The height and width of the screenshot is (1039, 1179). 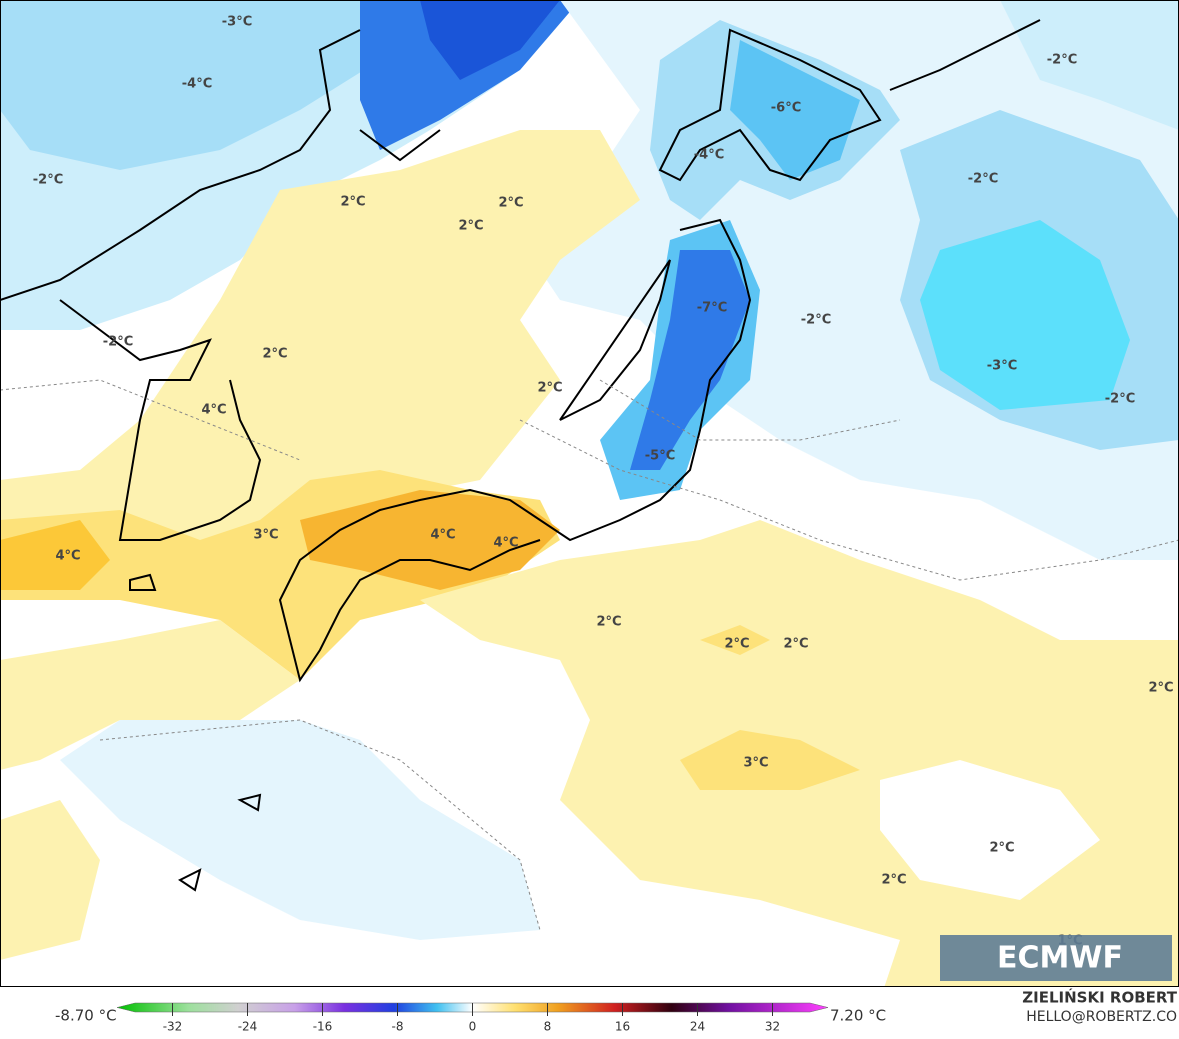 I want to click on colorbar-max: 7.20 °C, so click(x=858, y=1016).